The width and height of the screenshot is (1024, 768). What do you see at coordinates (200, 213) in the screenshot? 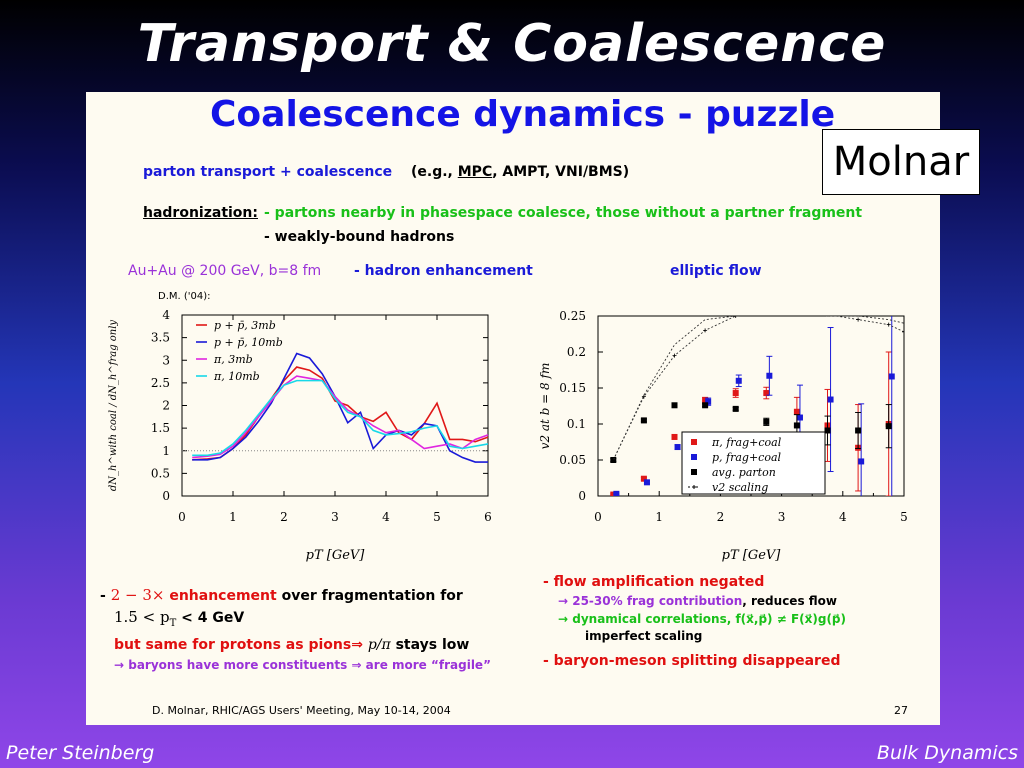
I see `hadronization-label: hadronization:` at bounding box center [200, 213].